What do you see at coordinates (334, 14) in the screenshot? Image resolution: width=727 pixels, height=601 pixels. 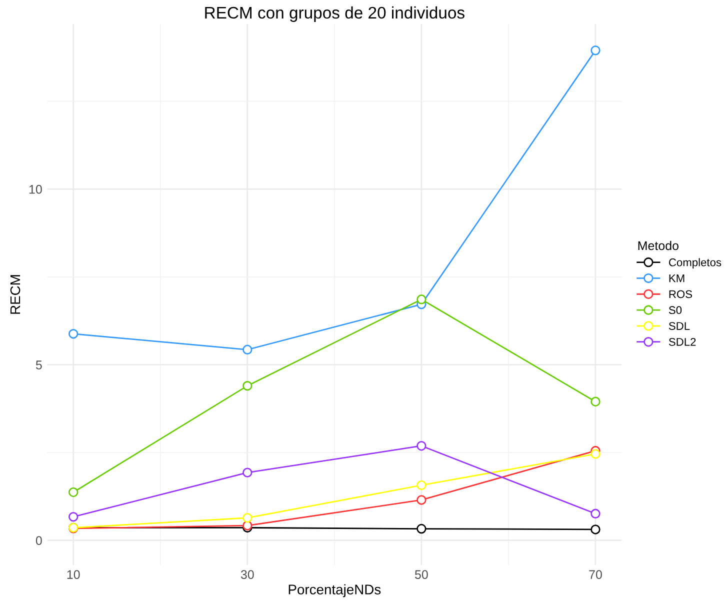 I see `chart-title: RECM con grupos de 20 individuos` at bounding box center [334, 14].